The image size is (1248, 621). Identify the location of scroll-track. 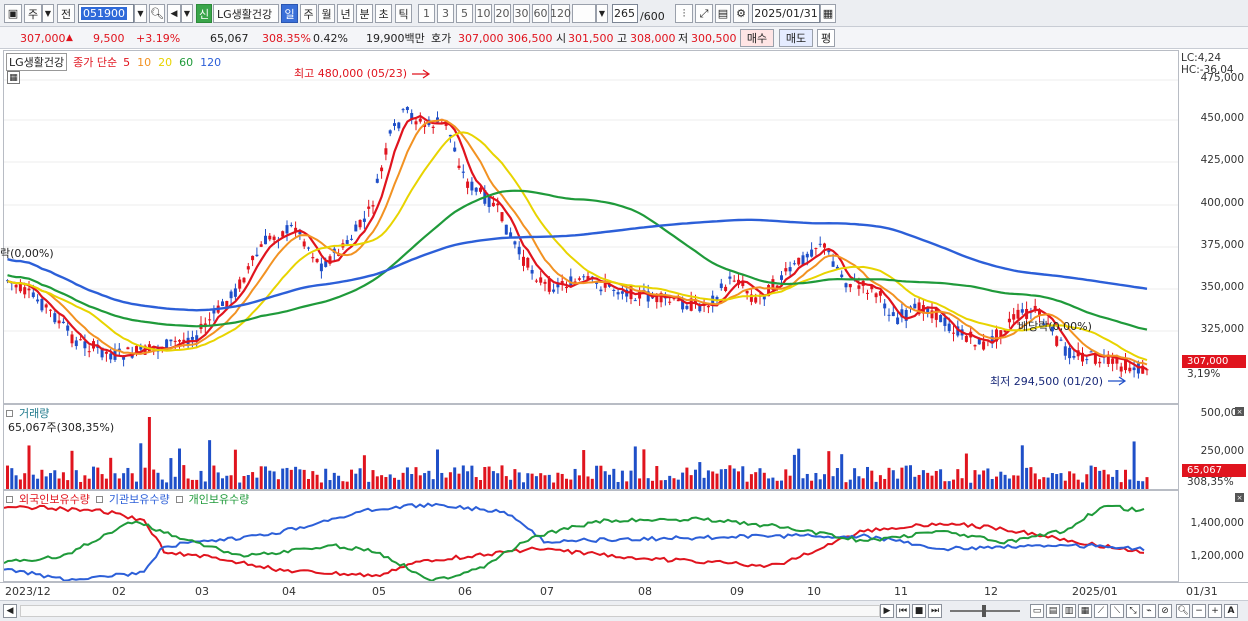
(450, 611).